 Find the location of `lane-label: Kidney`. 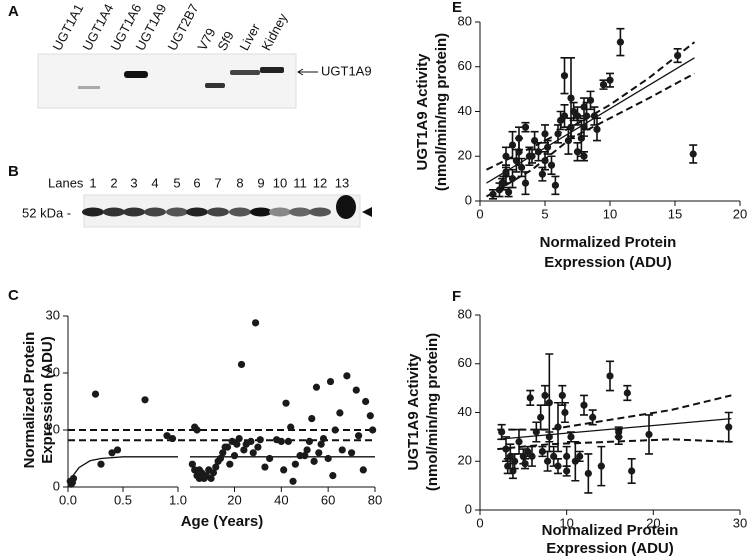

lane-label: Kidney is located at coordinates (274, 31).